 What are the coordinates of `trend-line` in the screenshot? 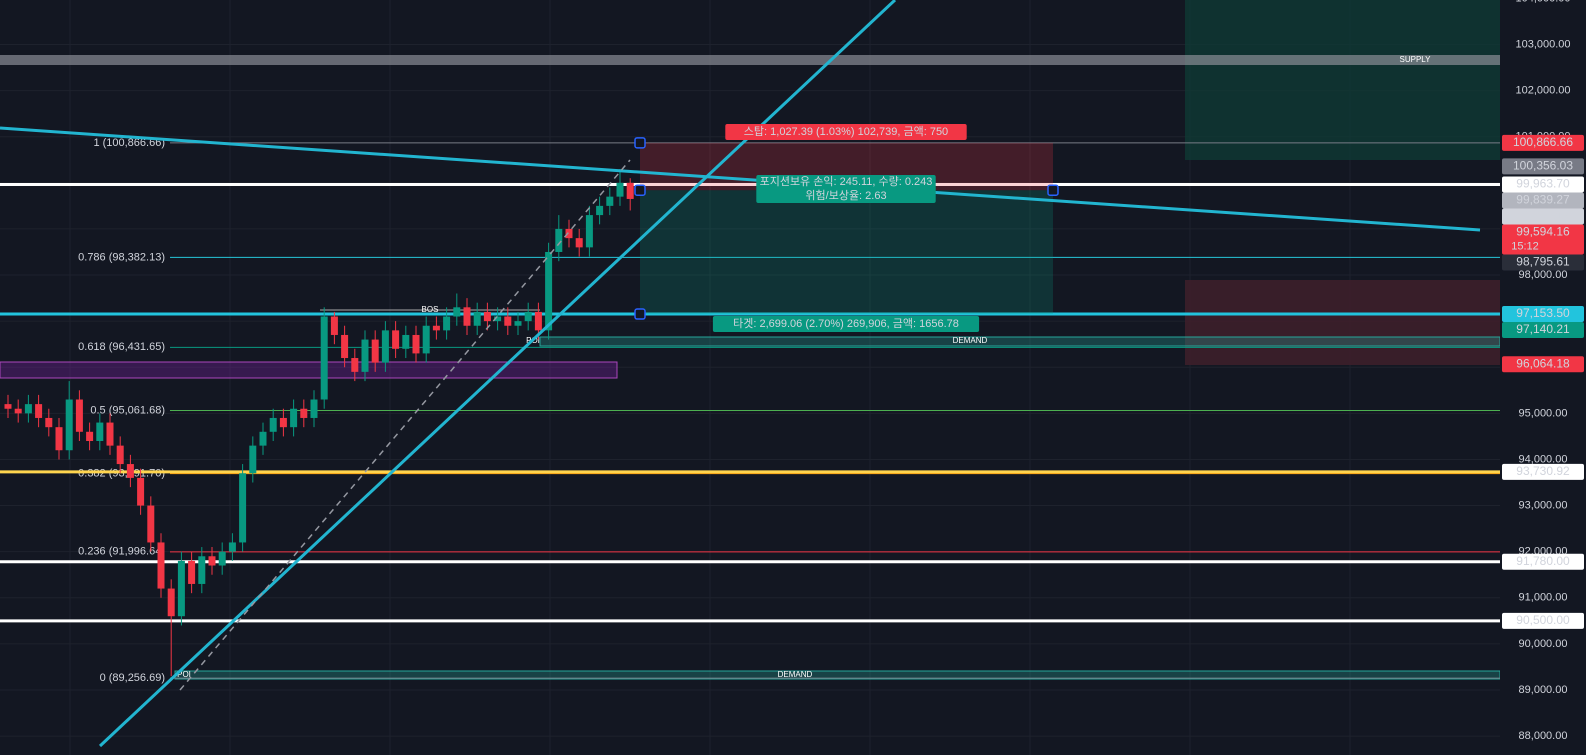 It's located at (740, 179).